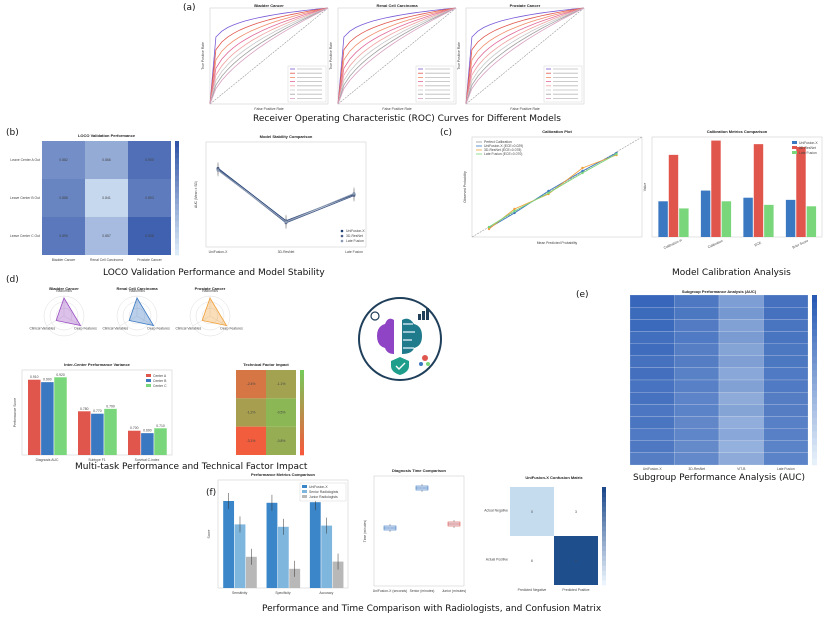  I want to click on stability-xtick: Late Fusion, so click(354, 252).